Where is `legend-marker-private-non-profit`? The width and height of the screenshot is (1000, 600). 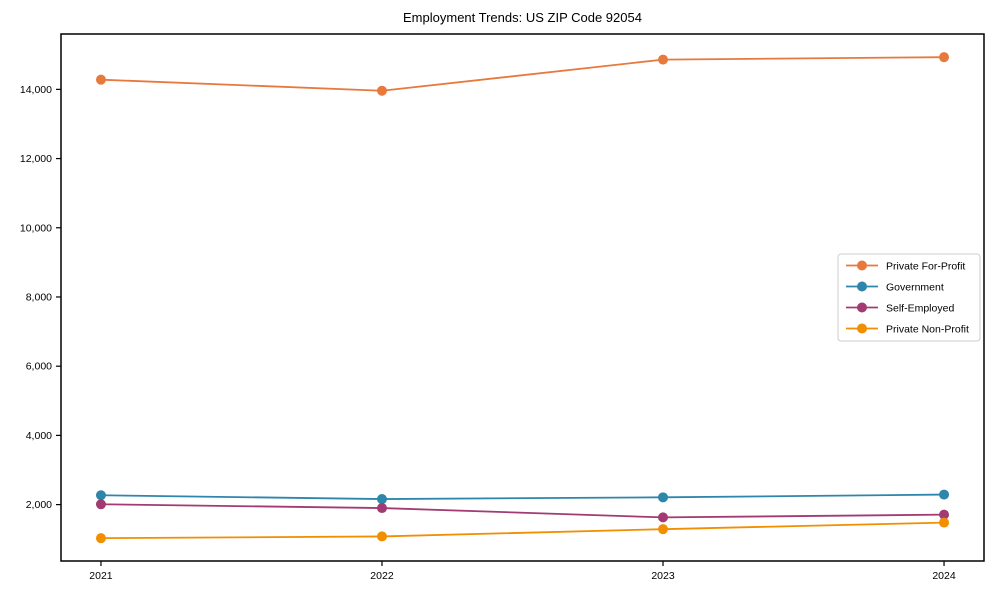
legend-marker-private-non-profit is located at coordinates (862, 328).